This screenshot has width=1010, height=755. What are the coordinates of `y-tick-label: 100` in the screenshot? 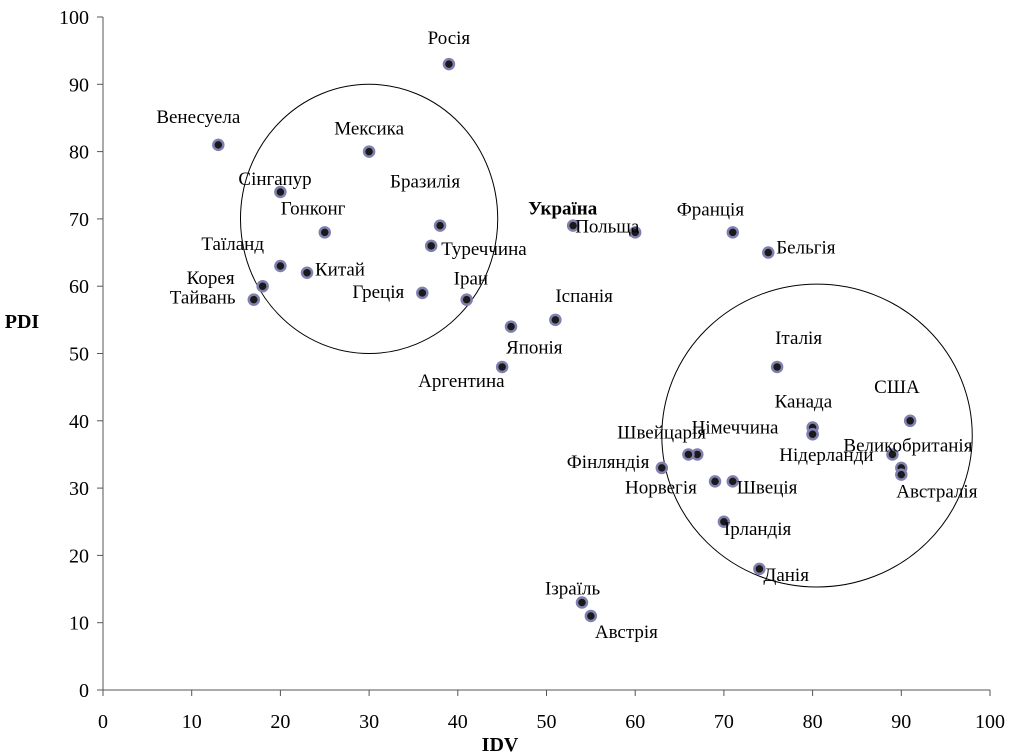 It's located at (74, 18).